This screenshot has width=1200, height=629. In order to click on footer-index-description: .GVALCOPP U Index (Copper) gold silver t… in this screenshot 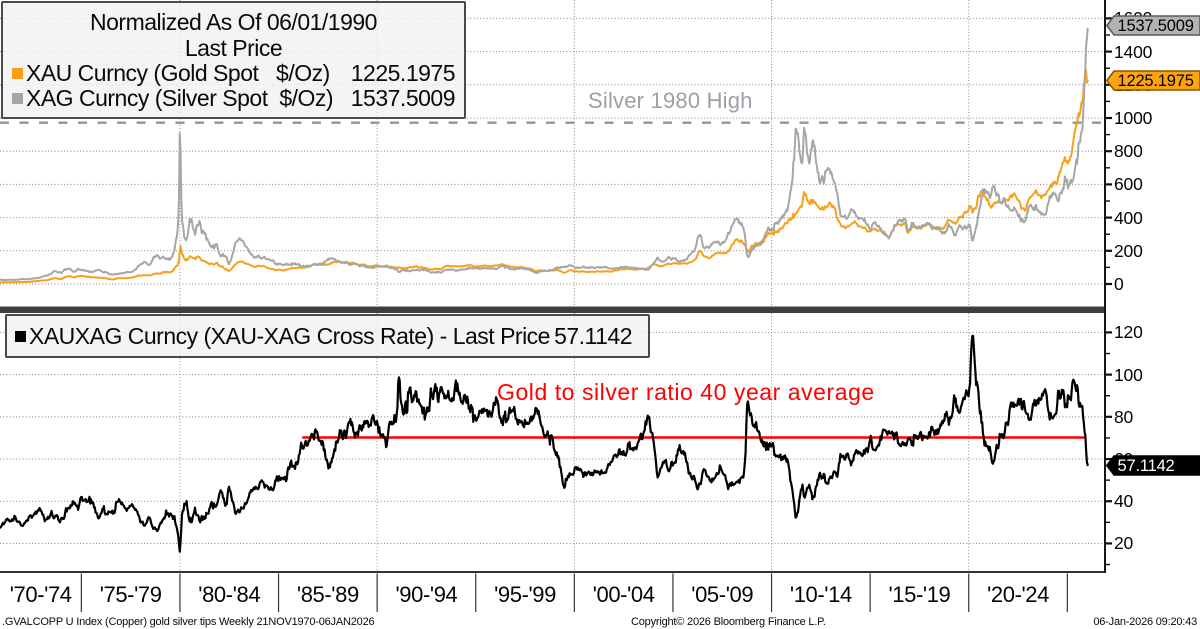, I will do `click(188, 621)`.